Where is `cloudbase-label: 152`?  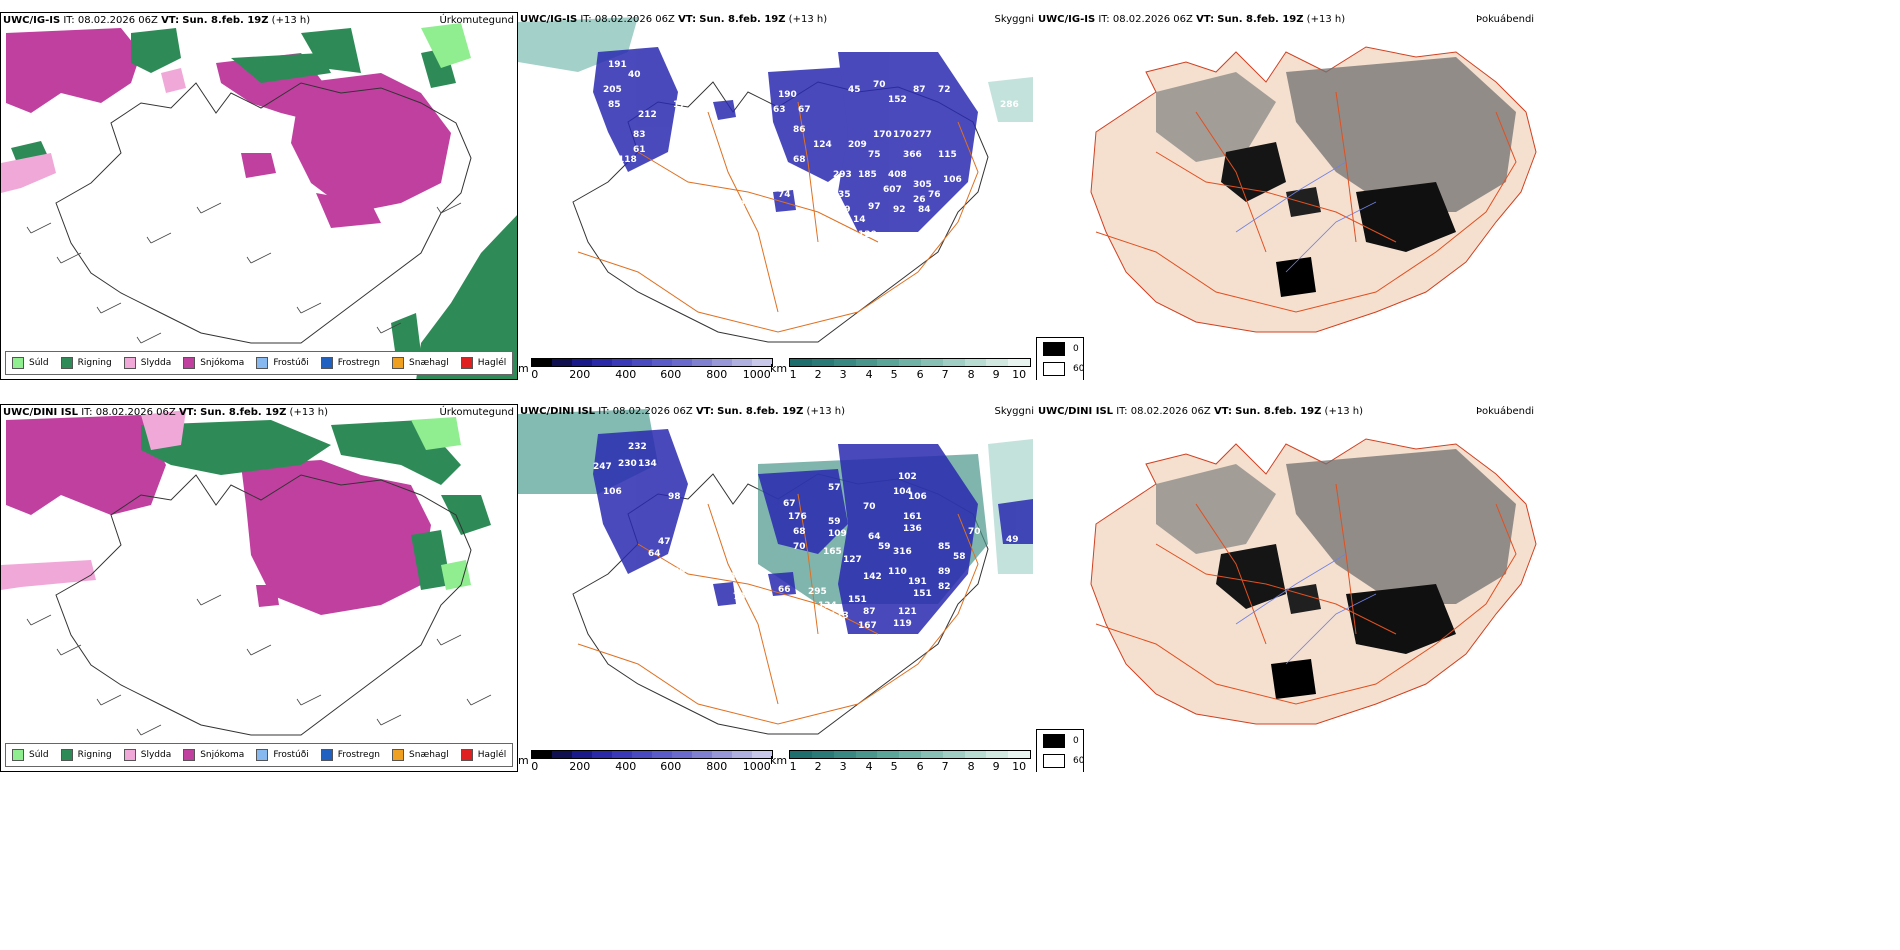
cloudbase-label: 152 is located at coordinates (897, 100).